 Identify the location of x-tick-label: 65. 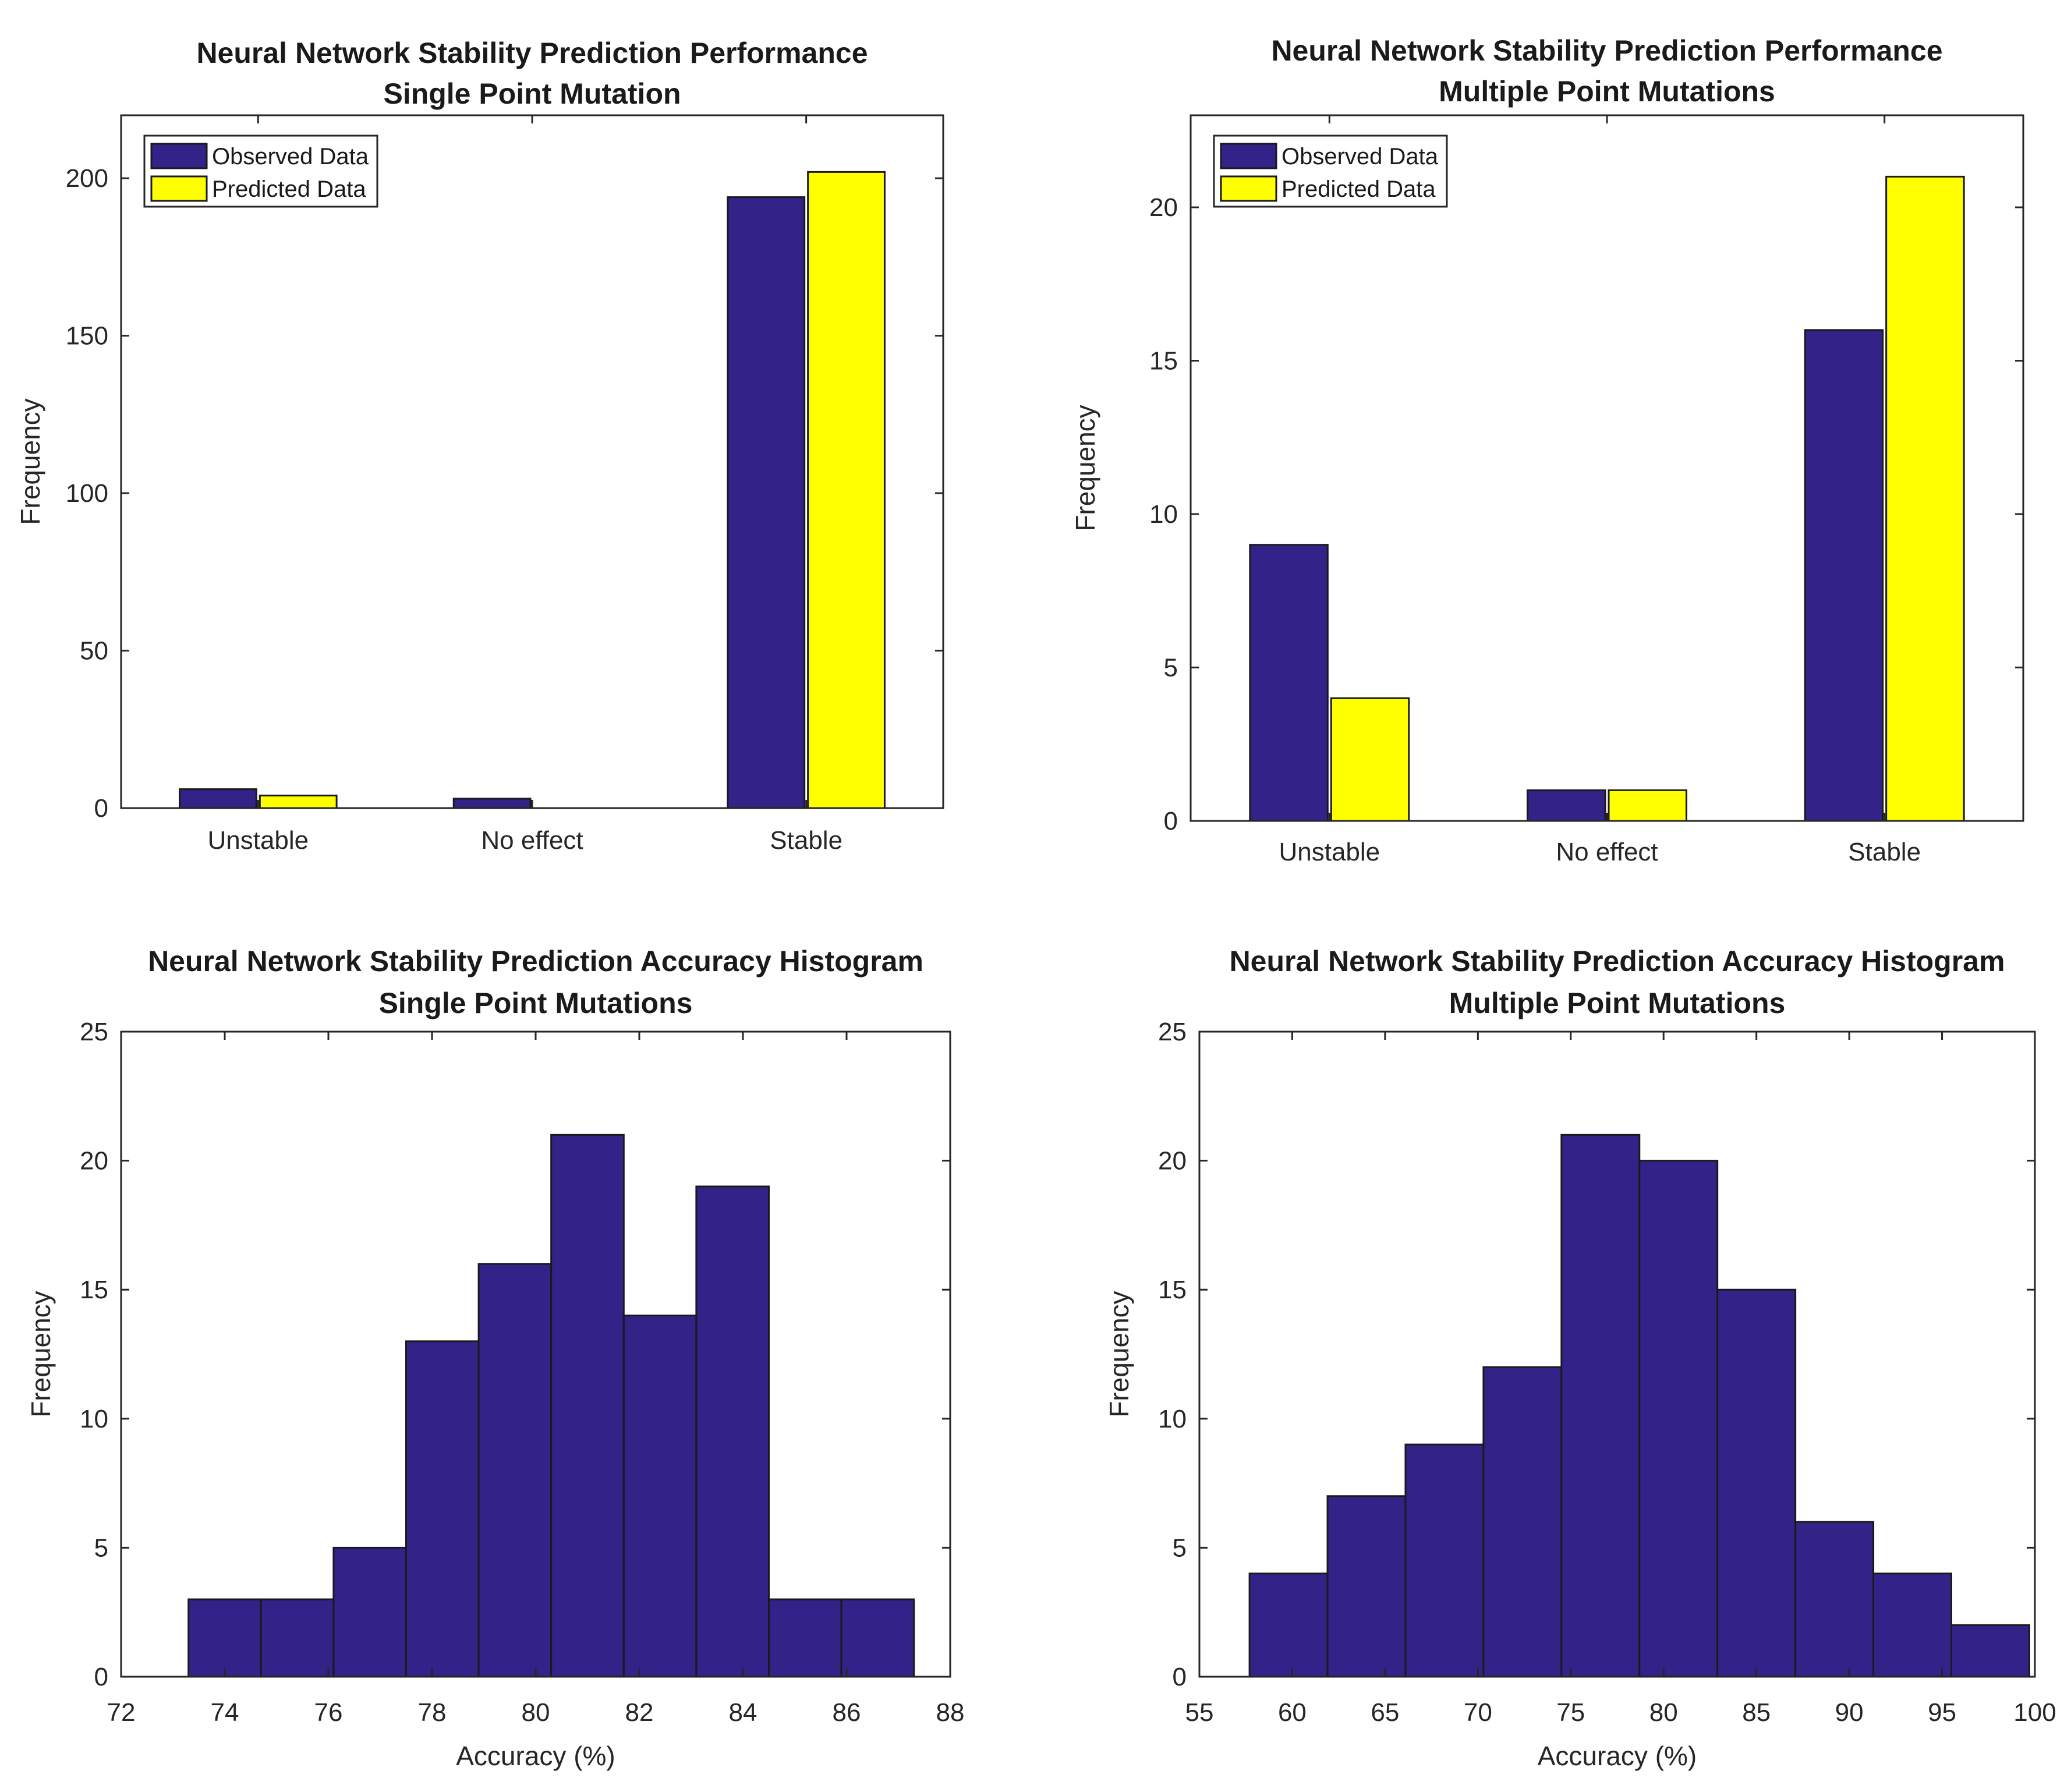
(1385, 1712).